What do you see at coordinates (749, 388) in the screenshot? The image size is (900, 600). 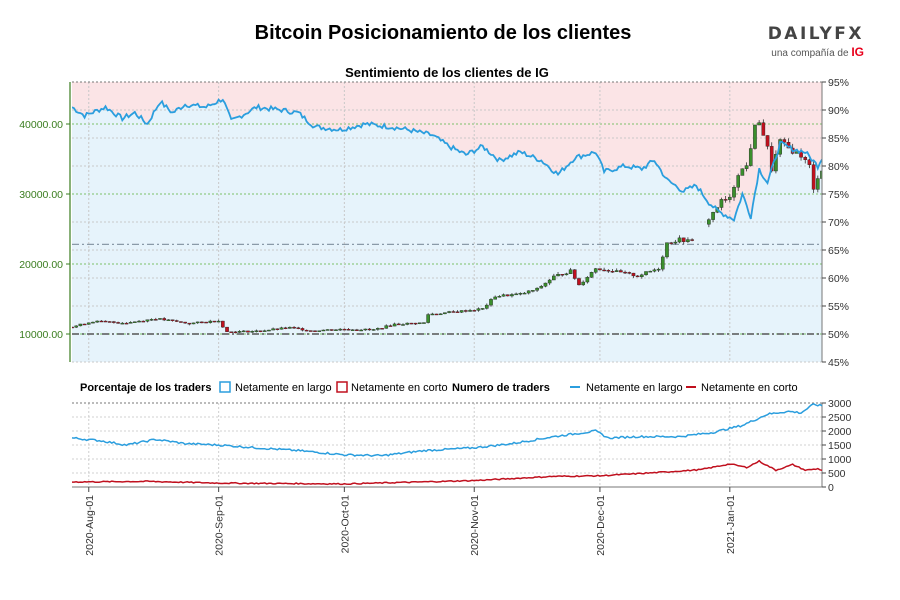 I see `legend-count-short: Netamente en corto` at bounding box center [749, 388].